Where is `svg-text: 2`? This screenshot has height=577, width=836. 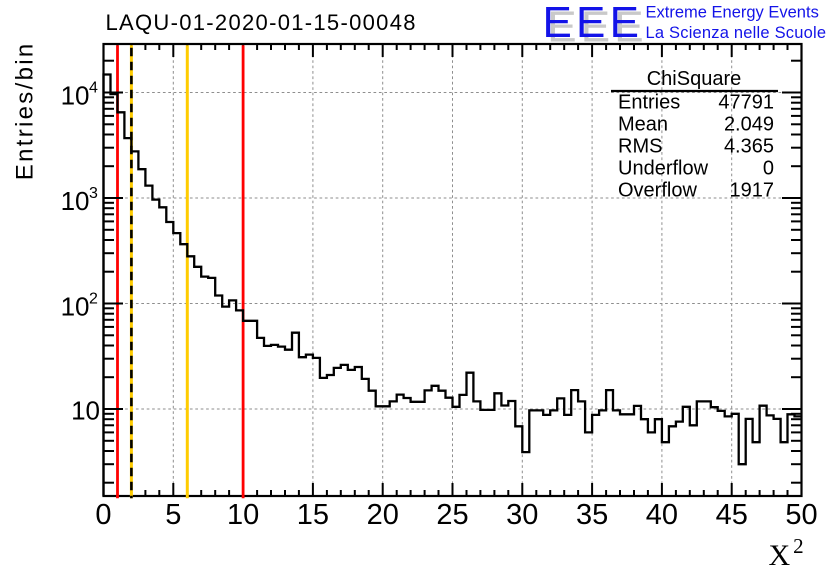
svg-text: 2 is located at coordinates (93, 299).